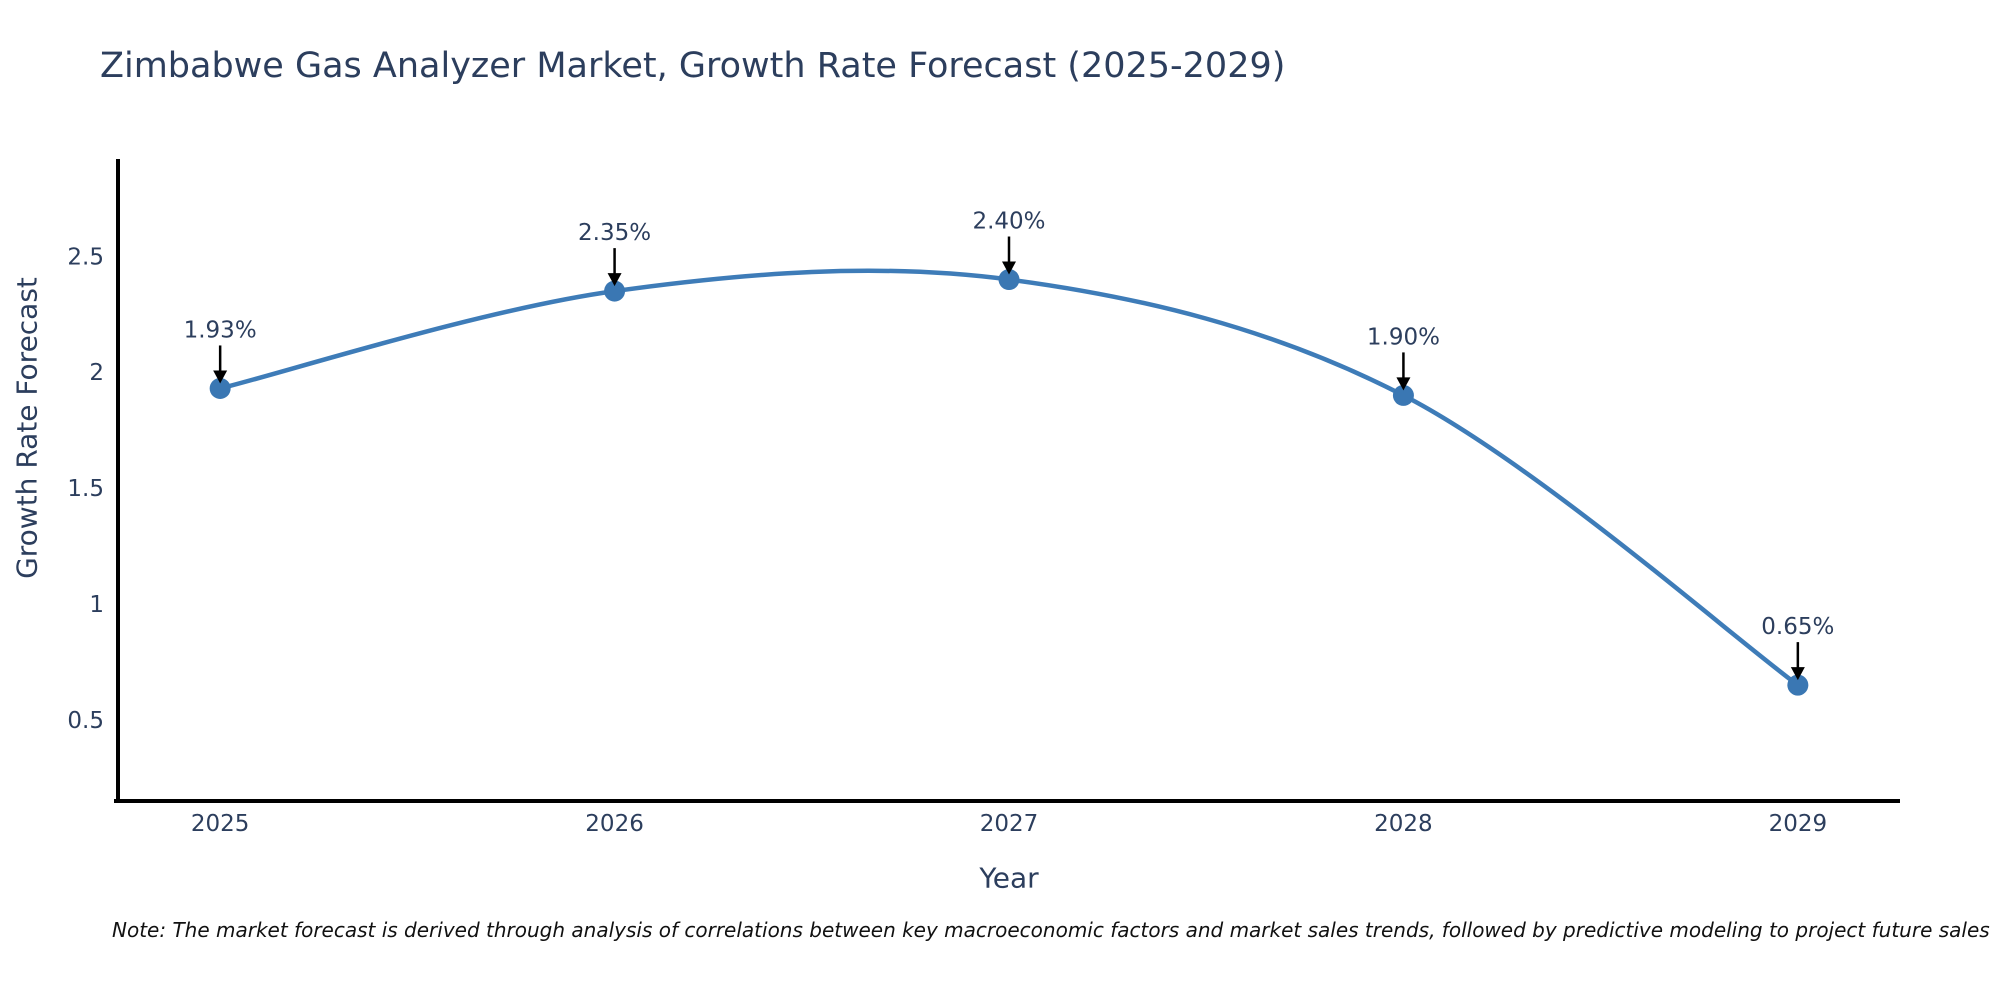 This screenshot has width=2000, height=1000. Describe the element at coordinates (85, 721) in the screenshot. I see `y-tick-label: 0.5` at that location.